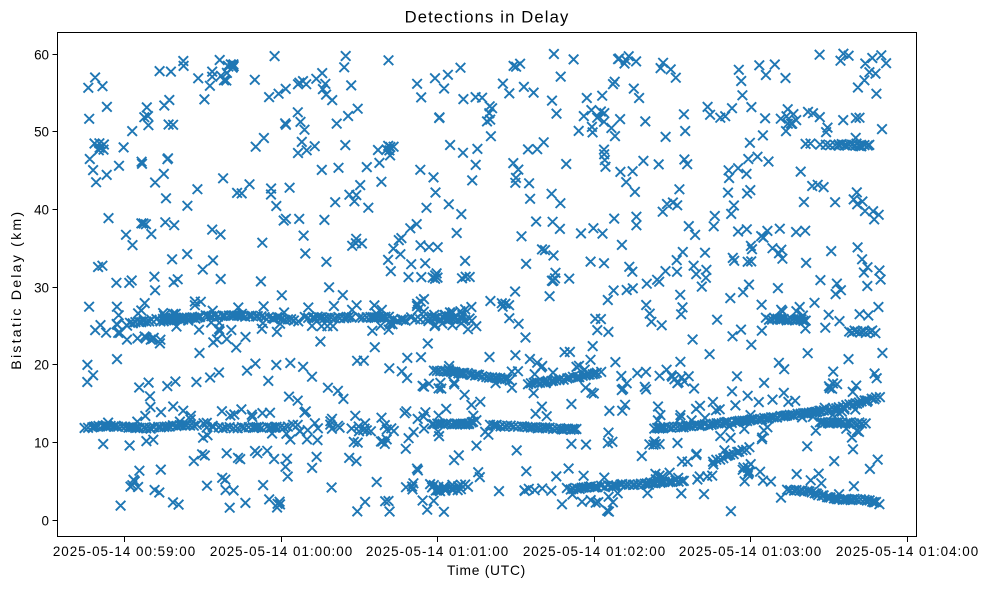 The height and width of the screenshot is (590, 989). What do you see at coordinates (17, 290) in the screenshot?
I see `svg-text: Bistatic Delay (km)` at bounding box center [17, 290].